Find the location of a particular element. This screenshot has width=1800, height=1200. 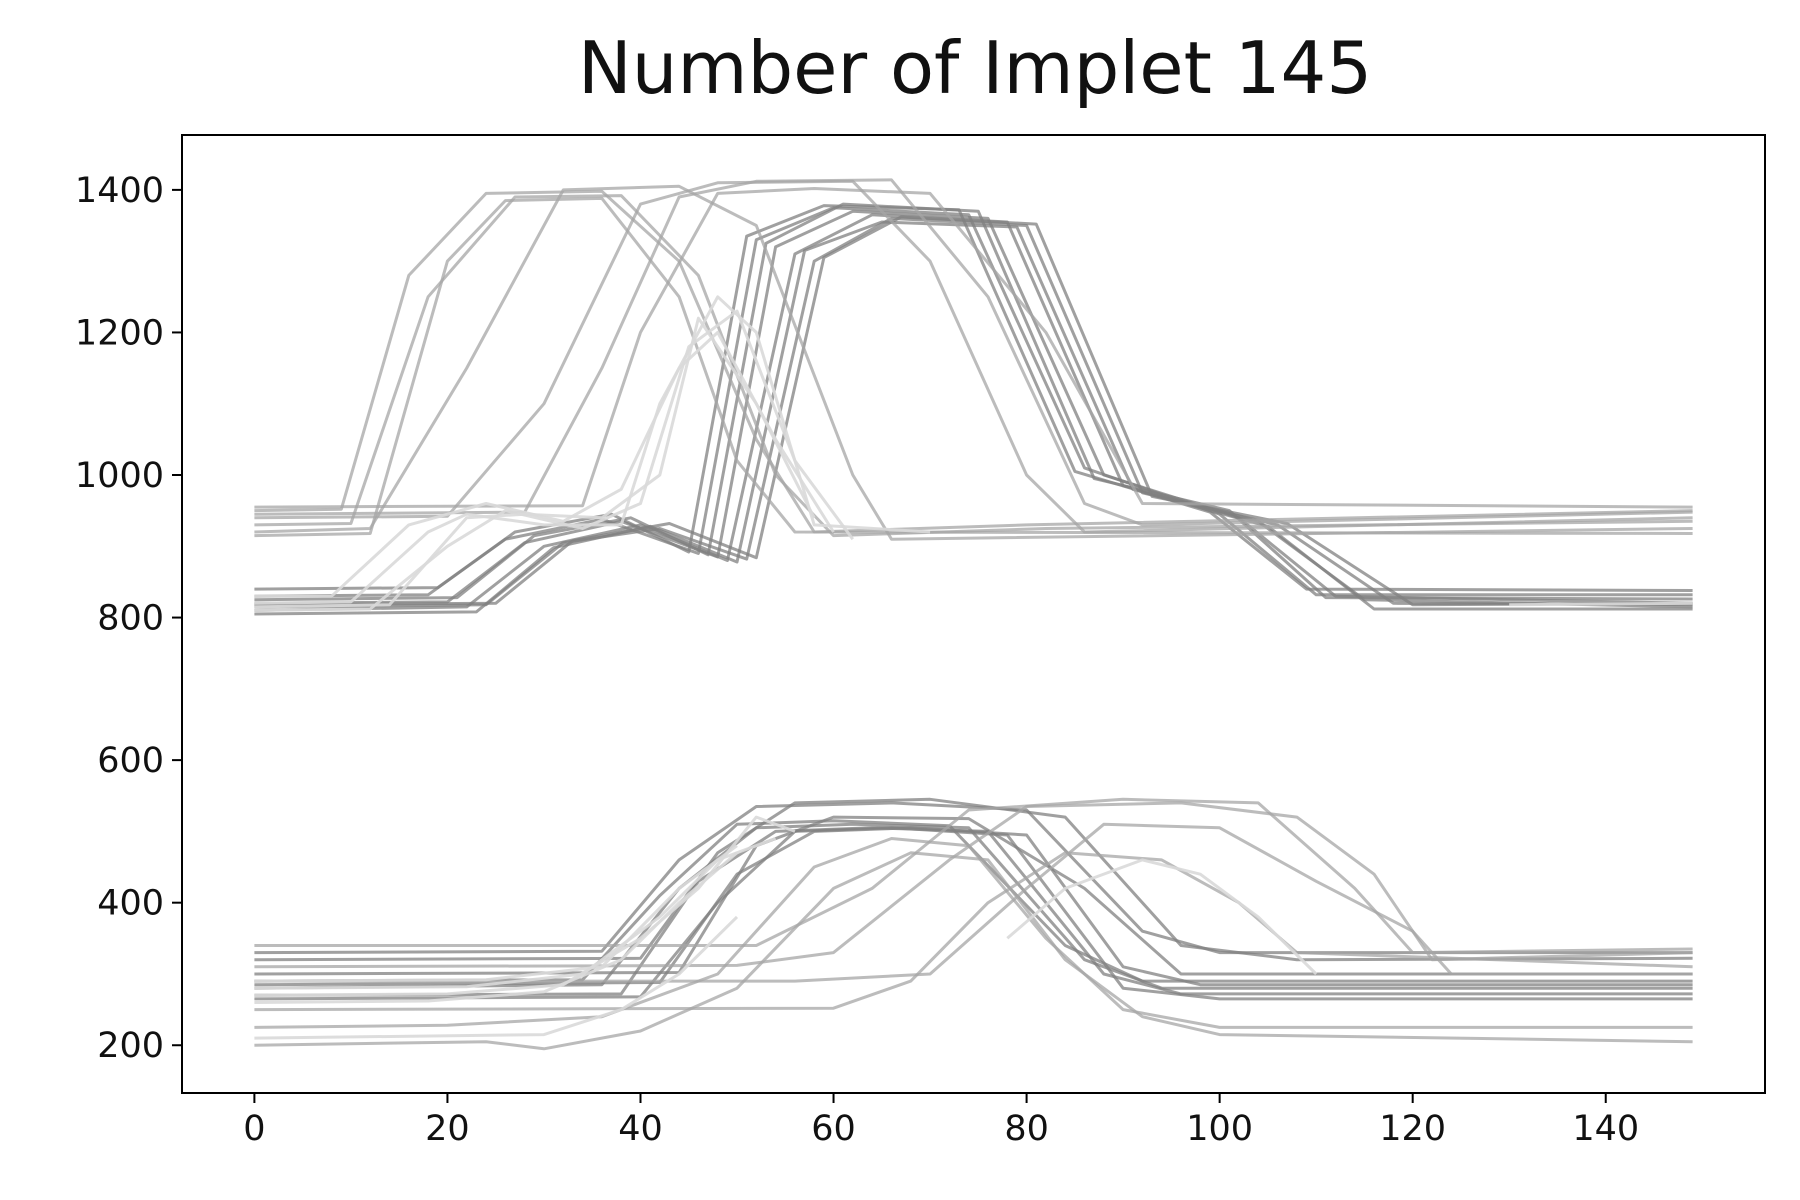

y-axis: 200 400 600 800 1000 1200 1400 is located at coordinates (128, 618).